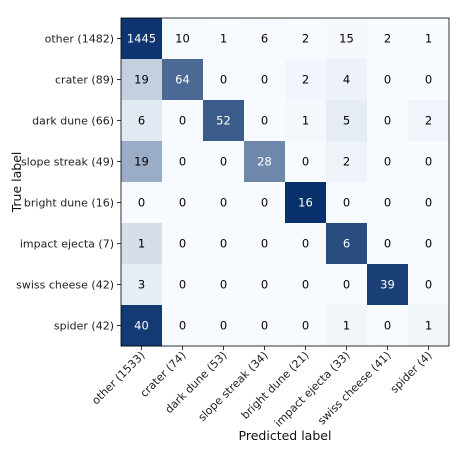  Describe the element at coordinates (233, 386) in the screenshot. I see `x-tick-label: slope streak (34)` at that location.